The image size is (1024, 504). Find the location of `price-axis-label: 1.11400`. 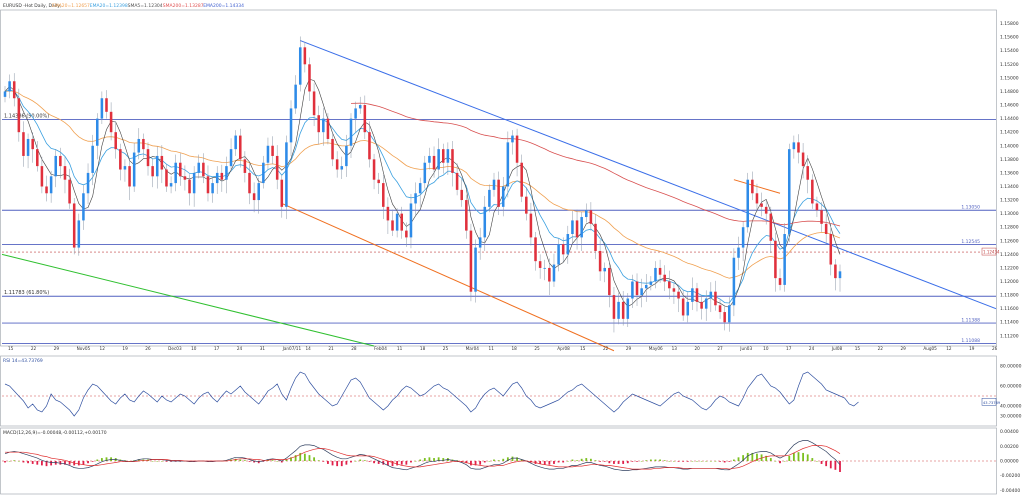

price-axis-label: 1.11400 is located at coordinates (1009, 323).